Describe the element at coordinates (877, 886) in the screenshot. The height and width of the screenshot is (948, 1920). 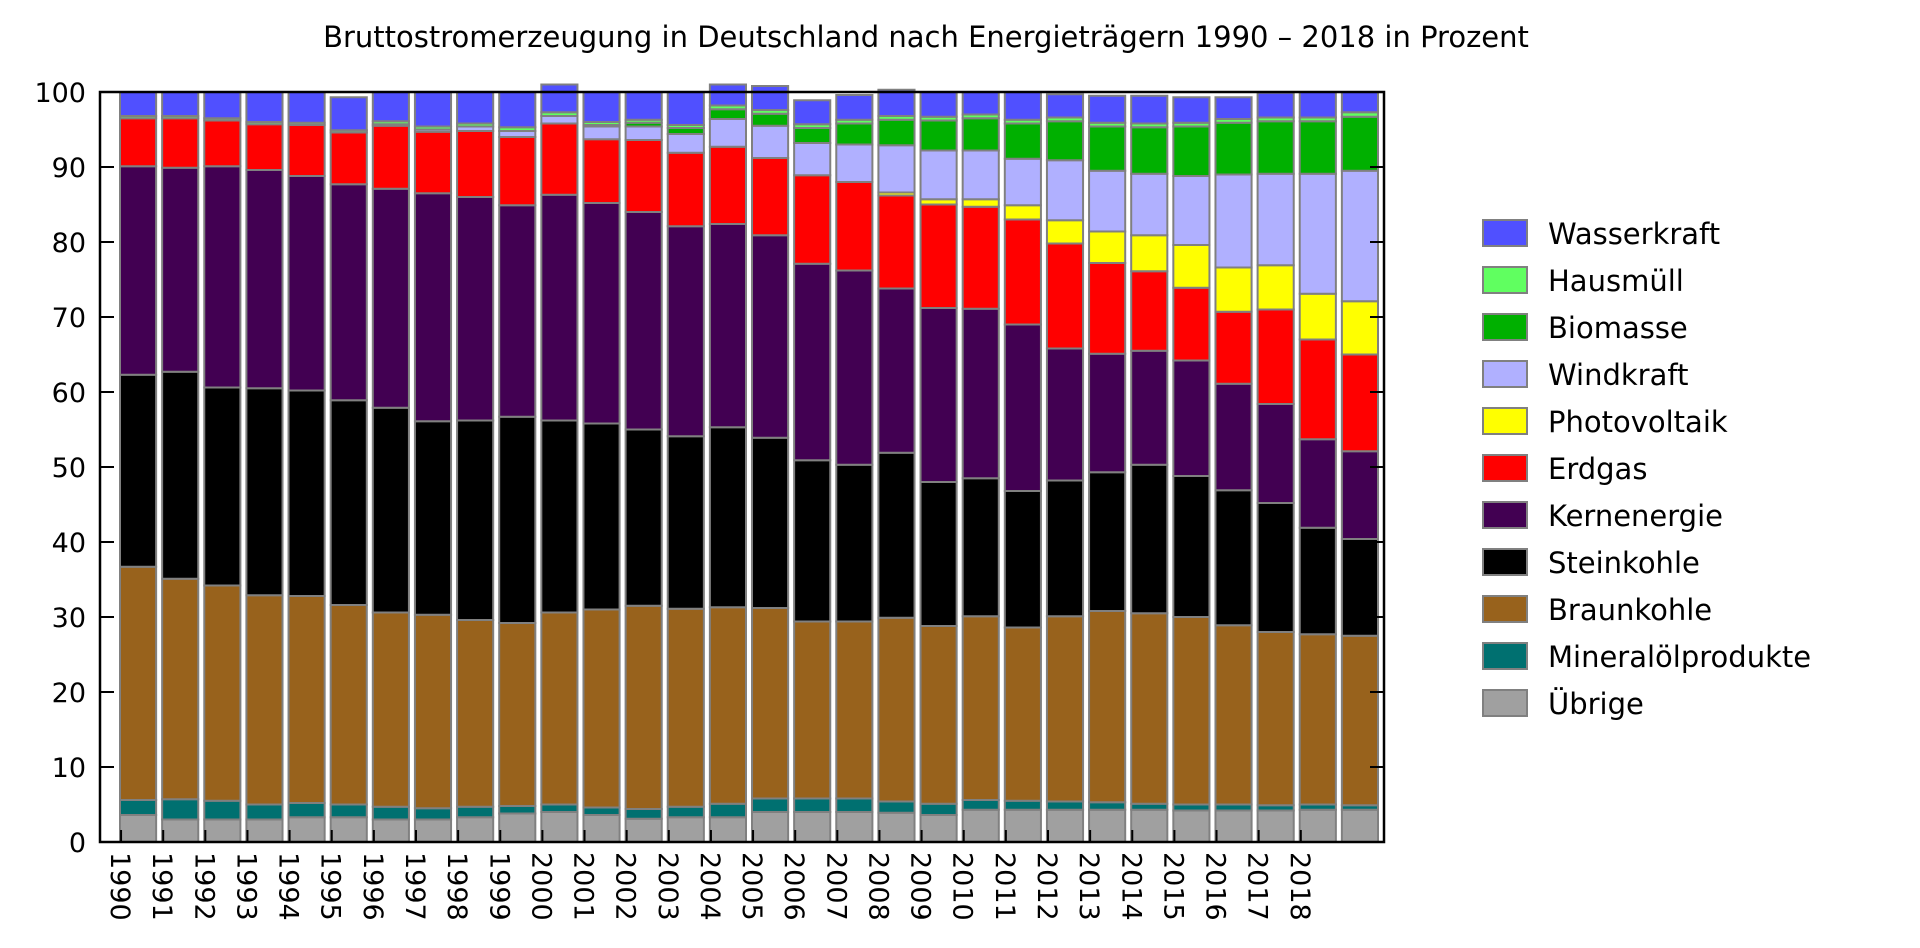
I see `x-tick-label-2008: 2008` at that location.